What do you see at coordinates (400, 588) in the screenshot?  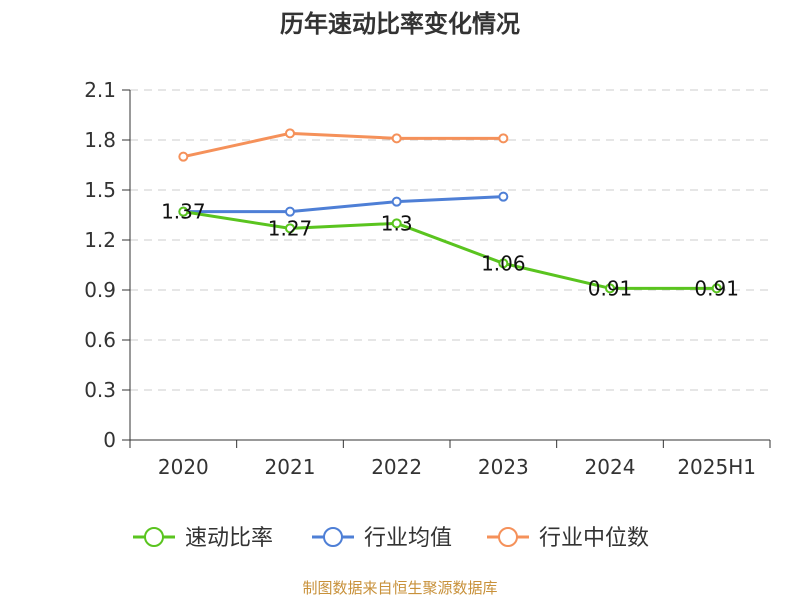 I see `source-note: 制图数据来自恒生聚源数据库` at bounding box center [400, 588].